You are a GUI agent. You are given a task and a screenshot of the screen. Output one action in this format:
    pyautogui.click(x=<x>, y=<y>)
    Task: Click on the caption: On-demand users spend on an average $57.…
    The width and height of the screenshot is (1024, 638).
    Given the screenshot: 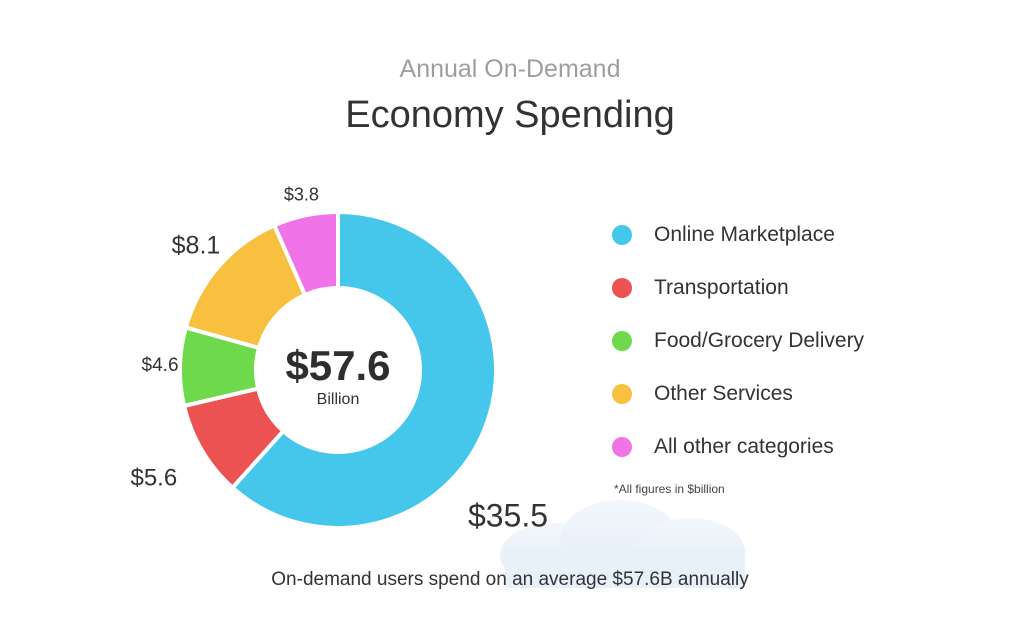 What is the action you would take?
    pyautogui.click(x=510, y=579)
    